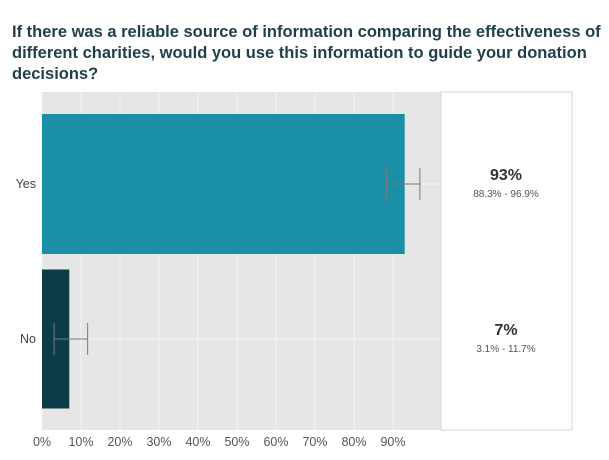 The height and width of the screenshot is (460, 609). Describe the element at coordinates (236, 442) in the screenshot. I see `x-tick-label: 50%` at that location.